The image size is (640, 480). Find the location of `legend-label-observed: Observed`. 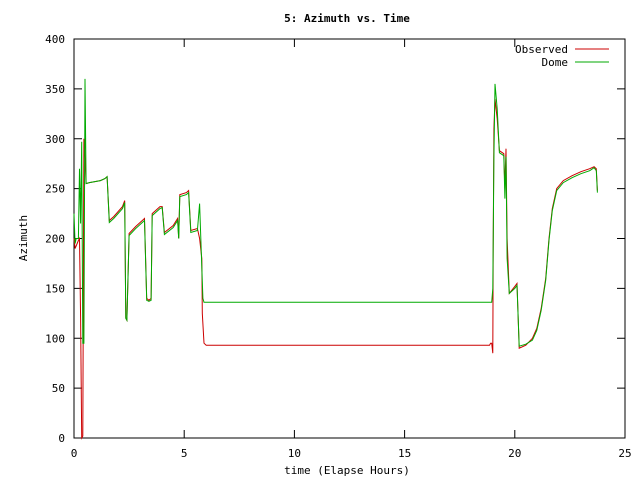

legend-label-observed: Observed is located at coordinates (541, 49).